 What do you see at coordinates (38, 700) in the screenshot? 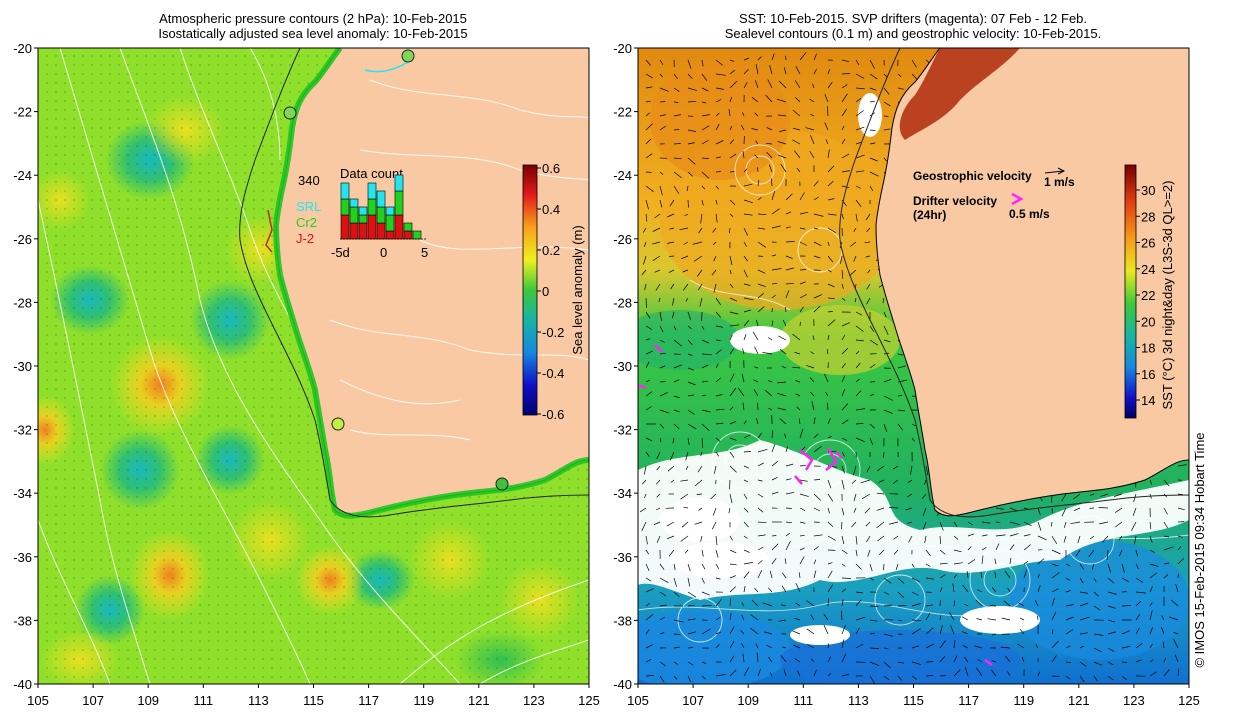
I see `x-tick-label: 105` at bounding box center [38, 700].